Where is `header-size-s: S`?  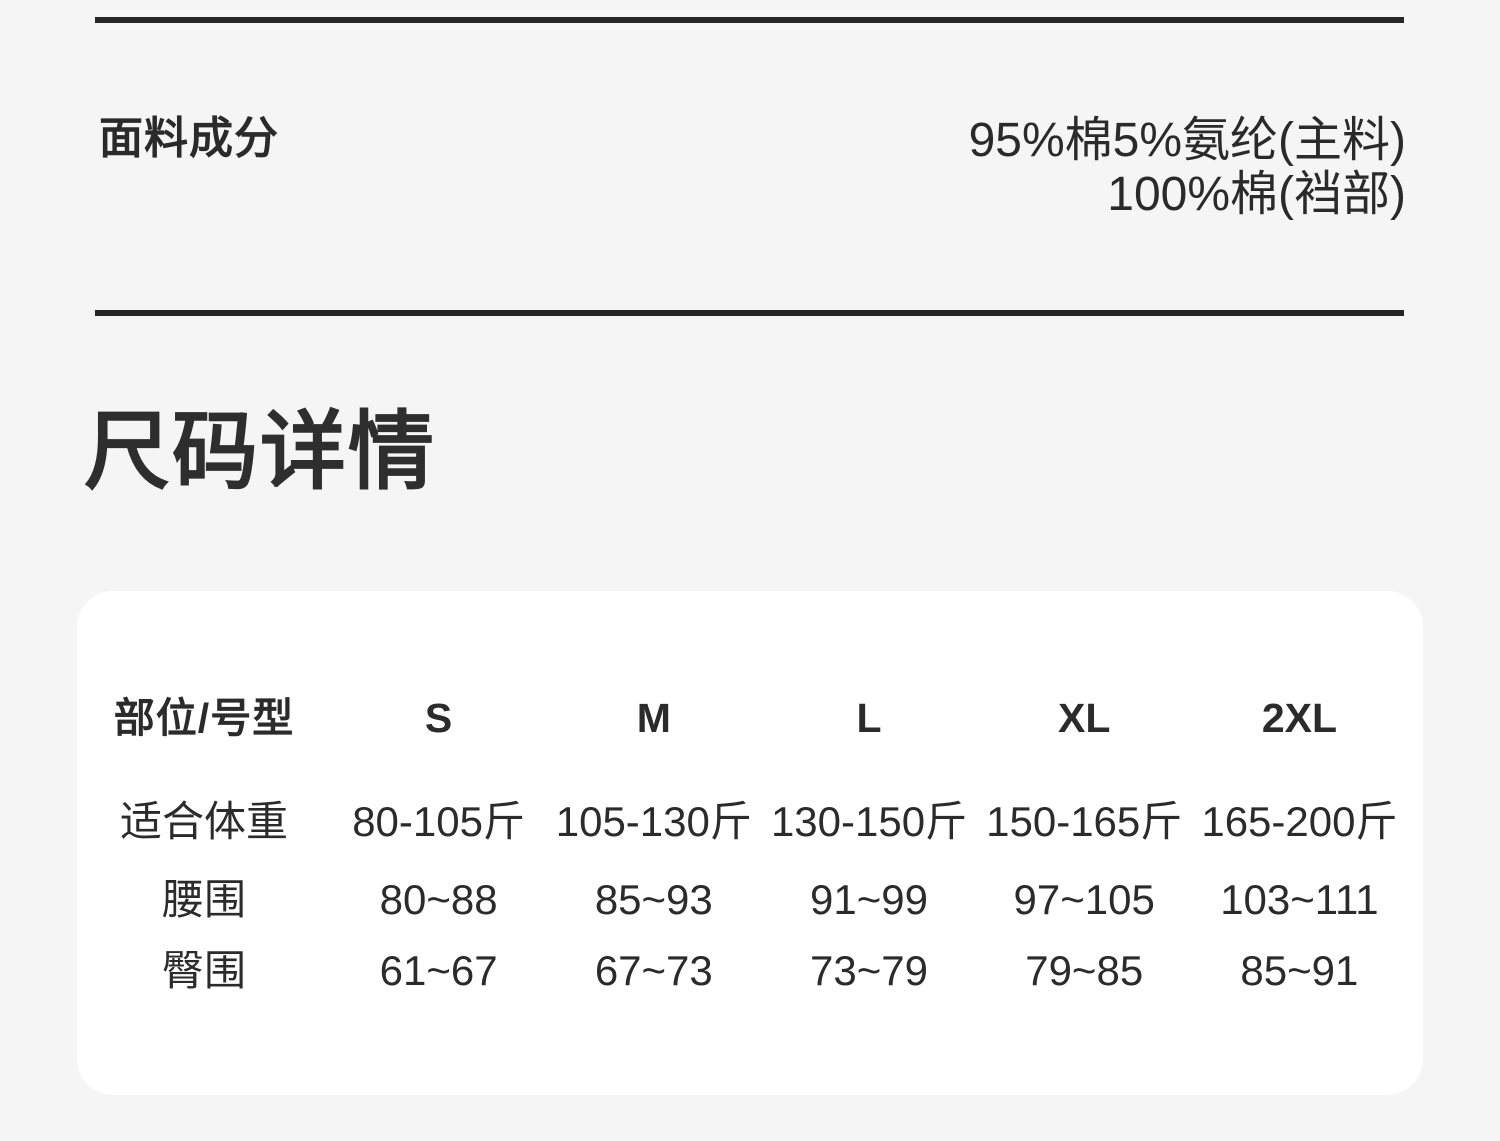 header-size-s: S is located at coordinates (438, 718).